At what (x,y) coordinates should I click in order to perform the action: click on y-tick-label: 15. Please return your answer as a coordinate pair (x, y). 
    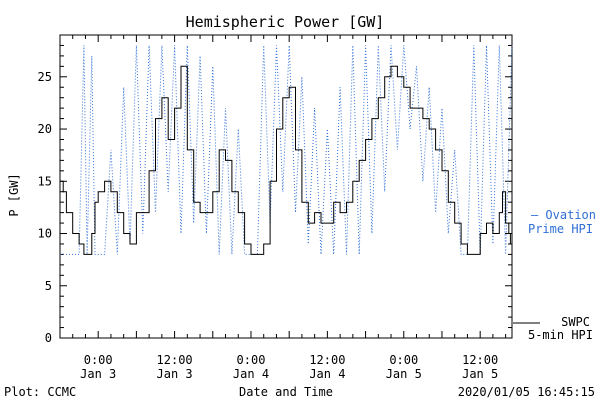
    Looking at the image, I should click on (45, 181).